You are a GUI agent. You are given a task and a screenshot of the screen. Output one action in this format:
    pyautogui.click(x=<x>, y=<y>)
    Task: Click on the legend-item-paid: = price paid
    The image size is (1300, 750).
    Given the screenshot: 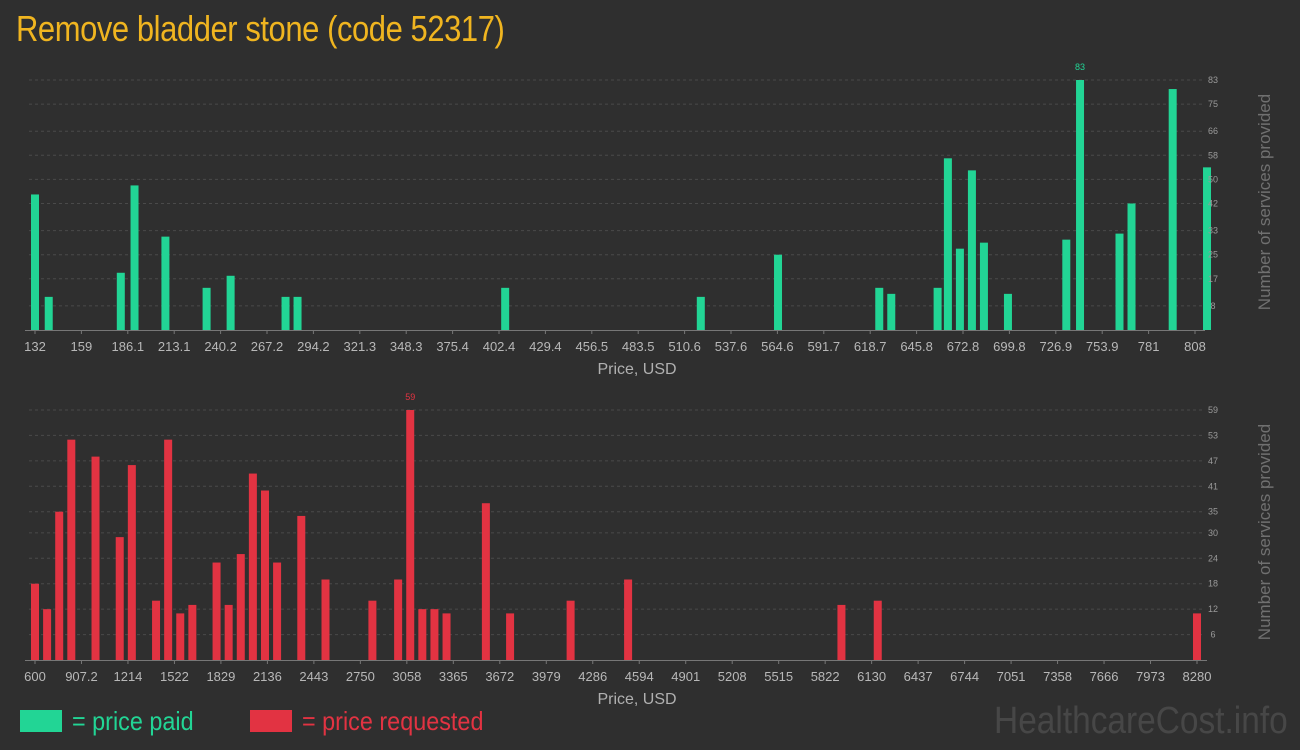 What is the action you would take?
    pyautogui.click(x=113, y=721)
    